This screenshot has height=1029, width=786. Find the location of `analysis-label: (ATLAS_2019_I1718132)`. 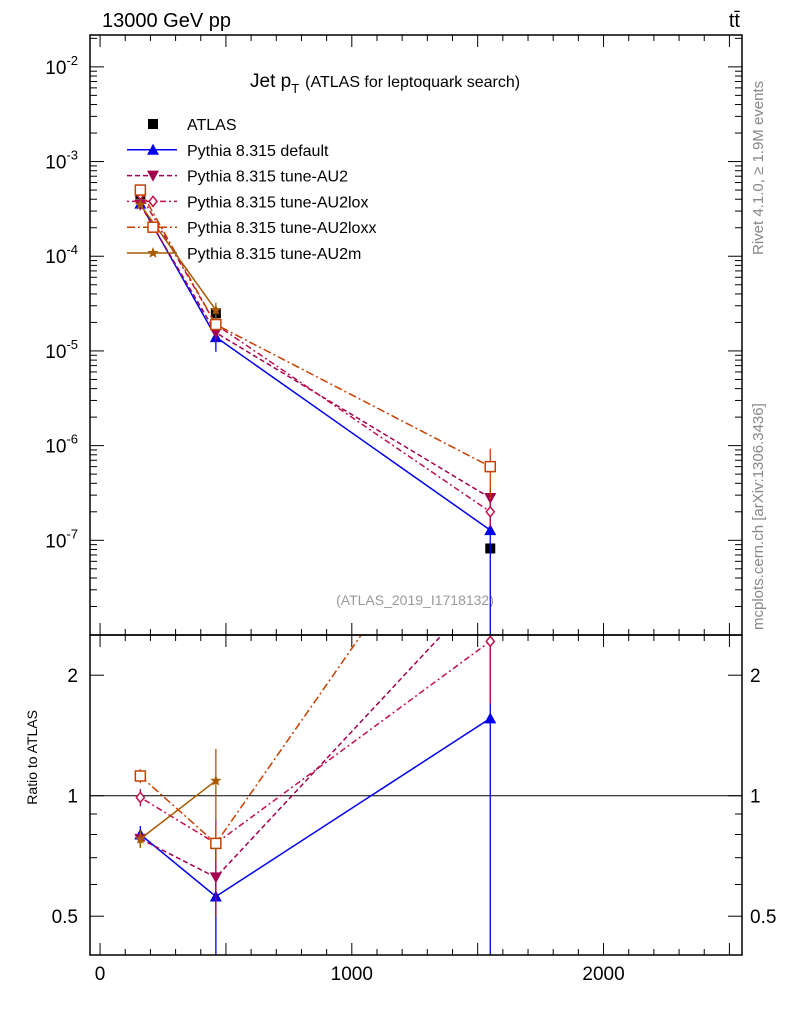

analysis-label: (ATLAS_2019_I1718132) is located at coordinates (415, 600).